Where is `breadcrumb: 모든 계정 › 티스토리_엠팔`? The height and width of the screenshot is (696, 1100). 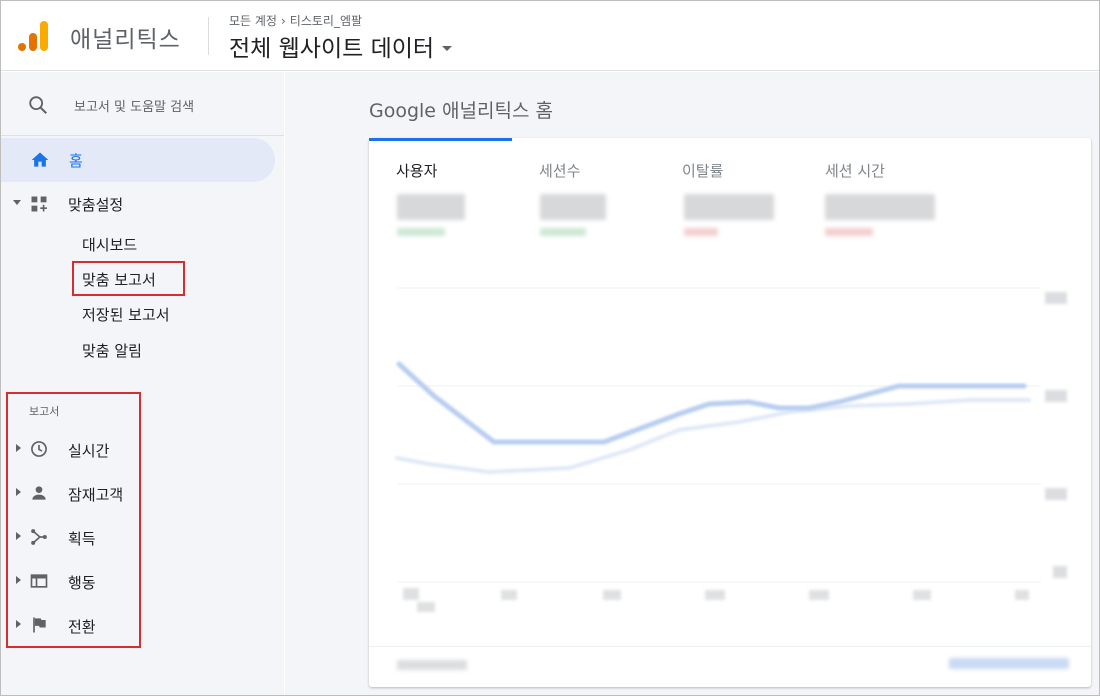 breadcrumb: 모든 계정 › 티스토리_엠팔 is located at coordinates (295, 20).